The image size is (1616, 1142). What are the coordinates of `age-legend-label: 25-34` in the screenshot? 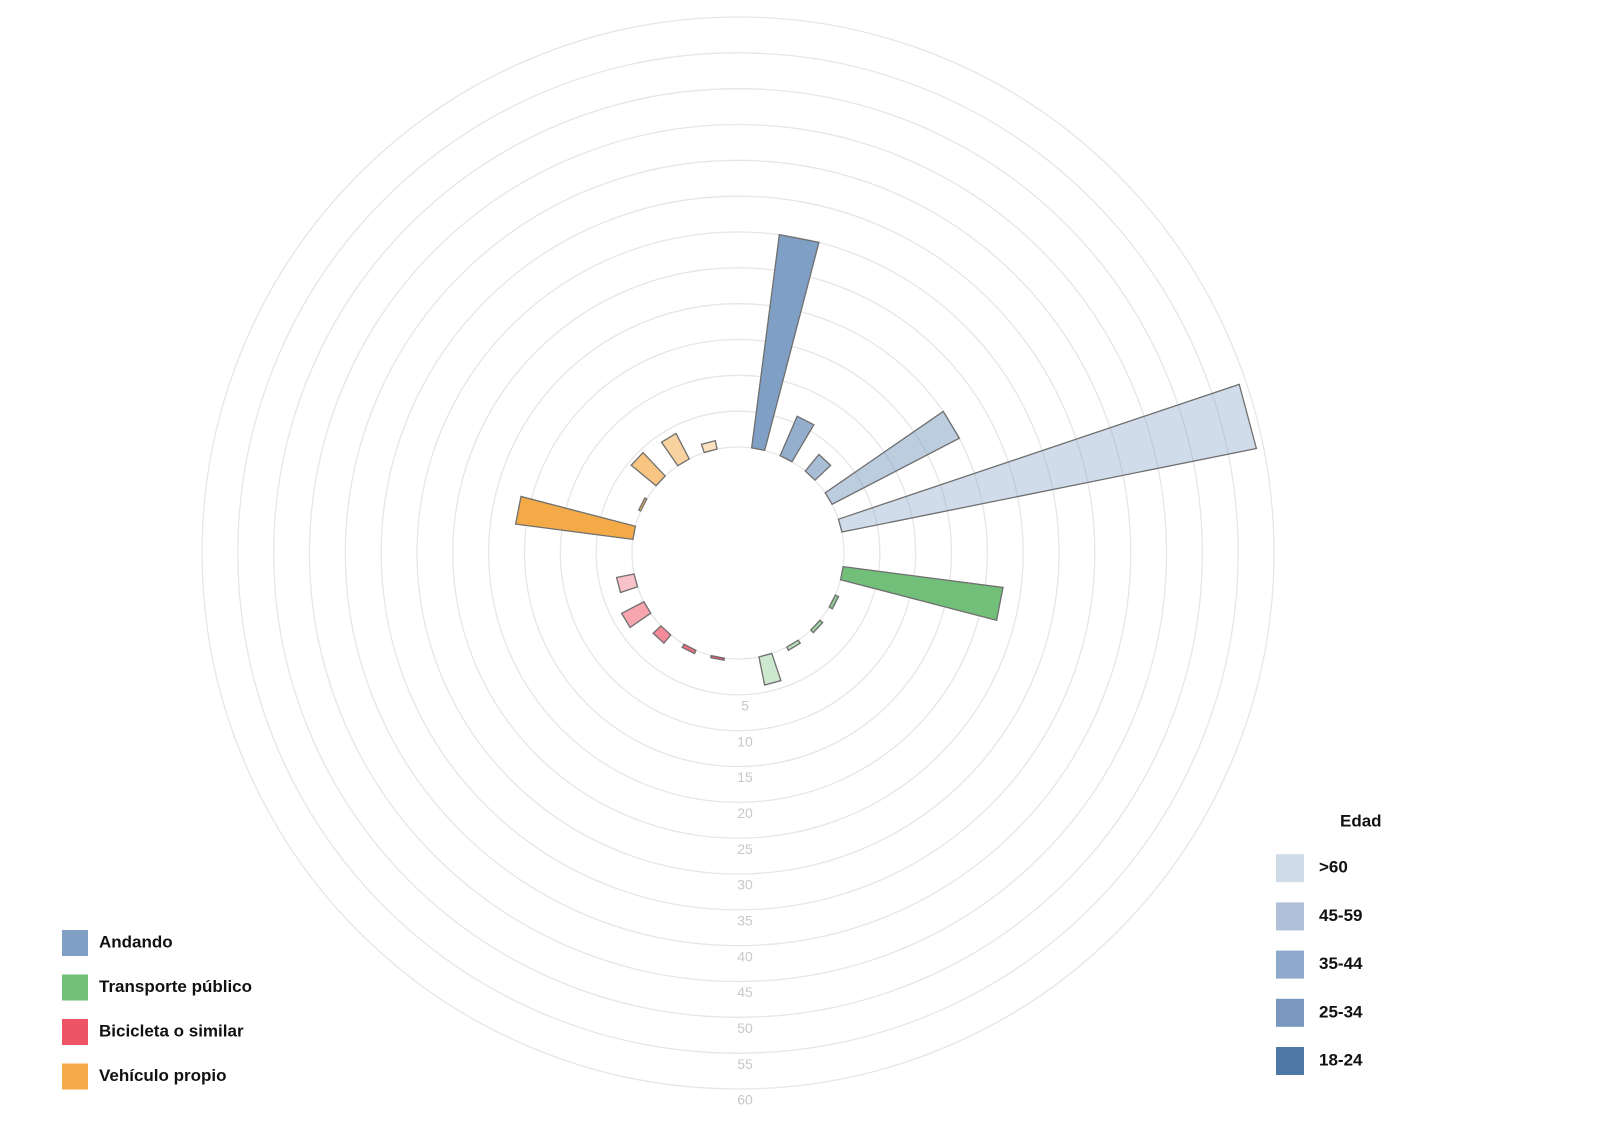 It's located at (1341, 1011).